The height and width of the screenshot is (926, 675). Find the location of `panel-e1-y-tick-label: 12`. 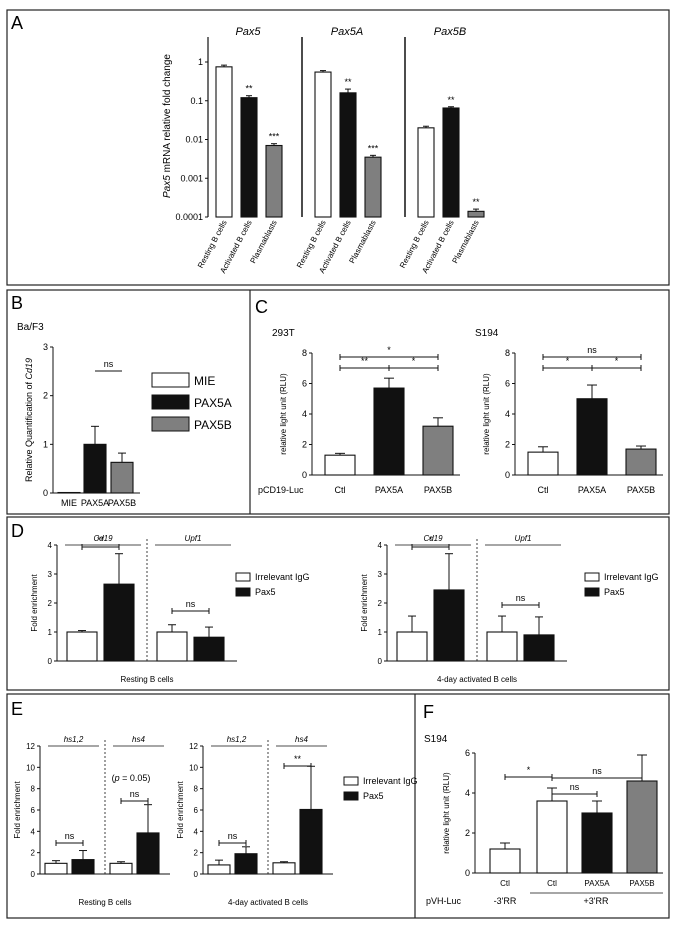

panel-e1-y-tick-label: 12 is located at coordinates (30, 746).